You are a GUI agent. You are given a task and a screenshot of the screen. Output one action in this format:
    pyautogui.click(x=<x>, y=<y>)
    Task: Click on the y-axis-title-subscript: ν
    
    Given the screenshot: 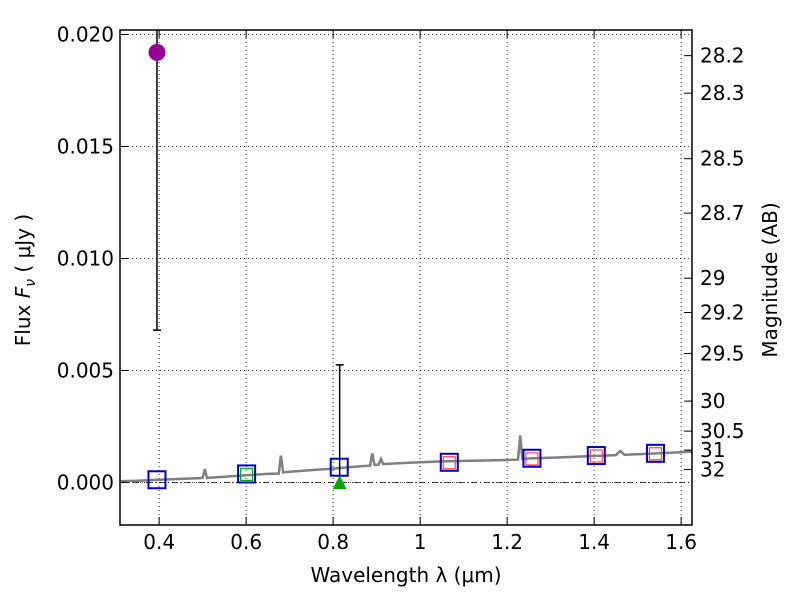 What is the action you would take?
    pyautogui.click(x=31, y=283)
    